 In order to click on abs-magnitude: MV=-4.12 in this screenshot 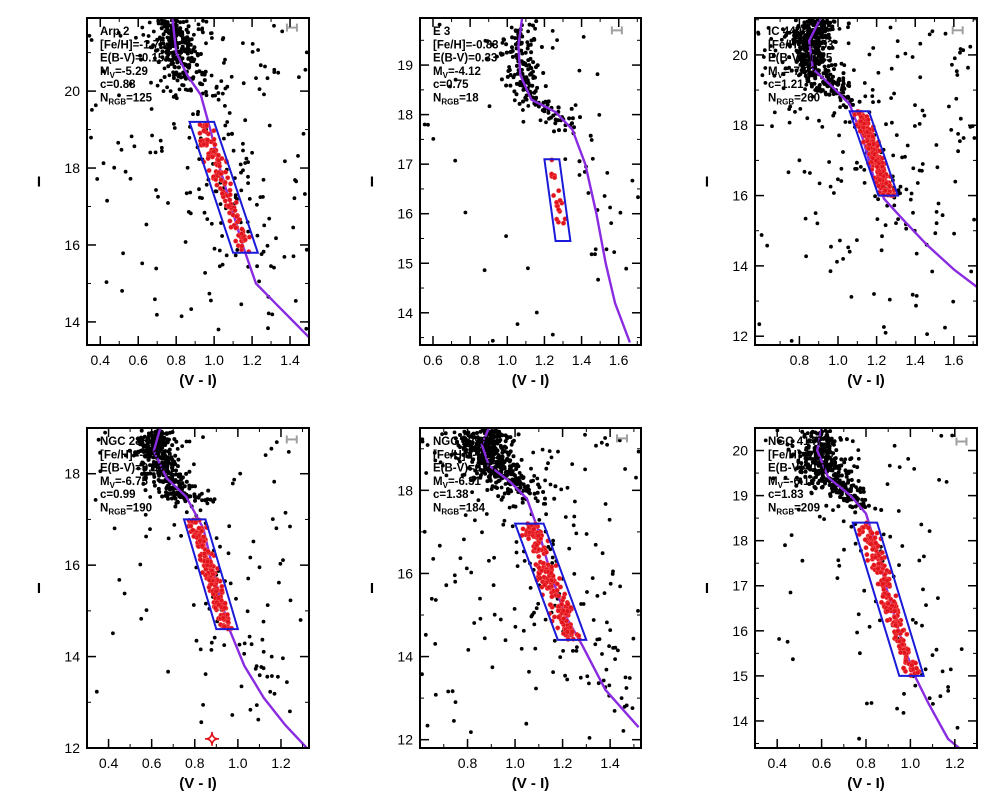, I will do `click(457, 73)`.